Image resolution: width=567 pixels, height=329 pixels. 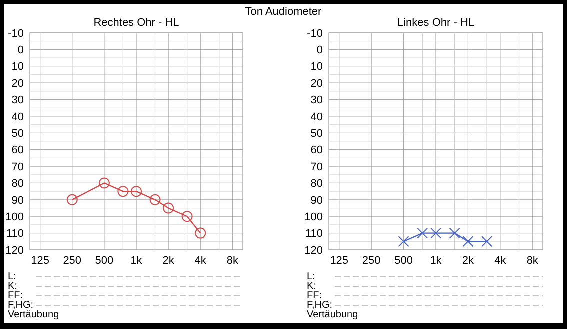 What do you see at coordinates (137, 23) in the screenshot?
I see `chart-subtitle: Rechtes Ohr - HL` at bounding box center [137, 23].